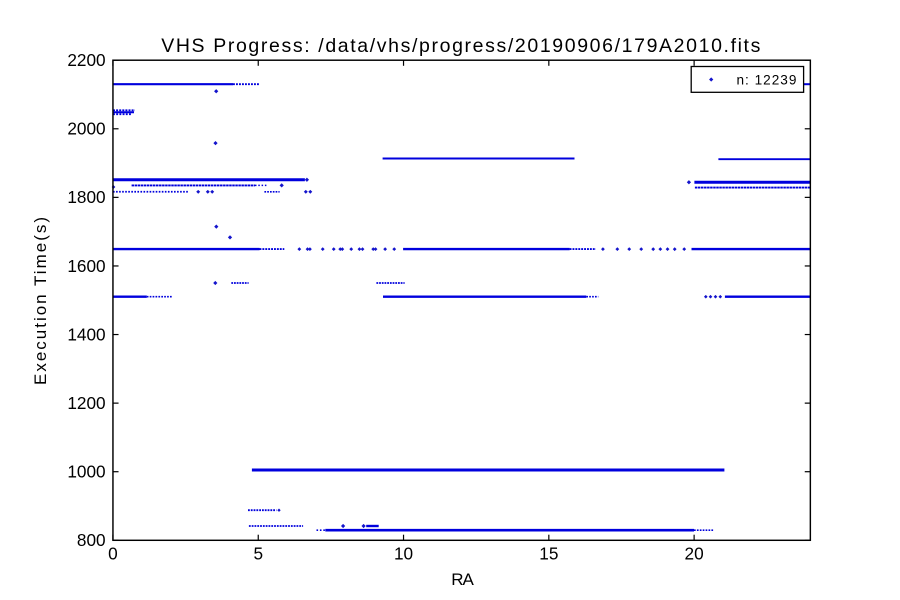  I want to click on svg-text: 2200, so click(86, 60).